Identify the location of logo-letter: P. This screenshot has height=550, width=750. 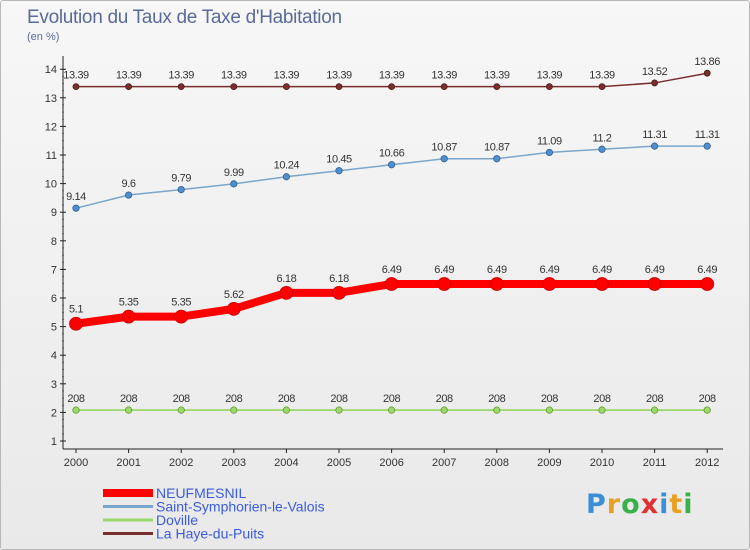
(596, 504).